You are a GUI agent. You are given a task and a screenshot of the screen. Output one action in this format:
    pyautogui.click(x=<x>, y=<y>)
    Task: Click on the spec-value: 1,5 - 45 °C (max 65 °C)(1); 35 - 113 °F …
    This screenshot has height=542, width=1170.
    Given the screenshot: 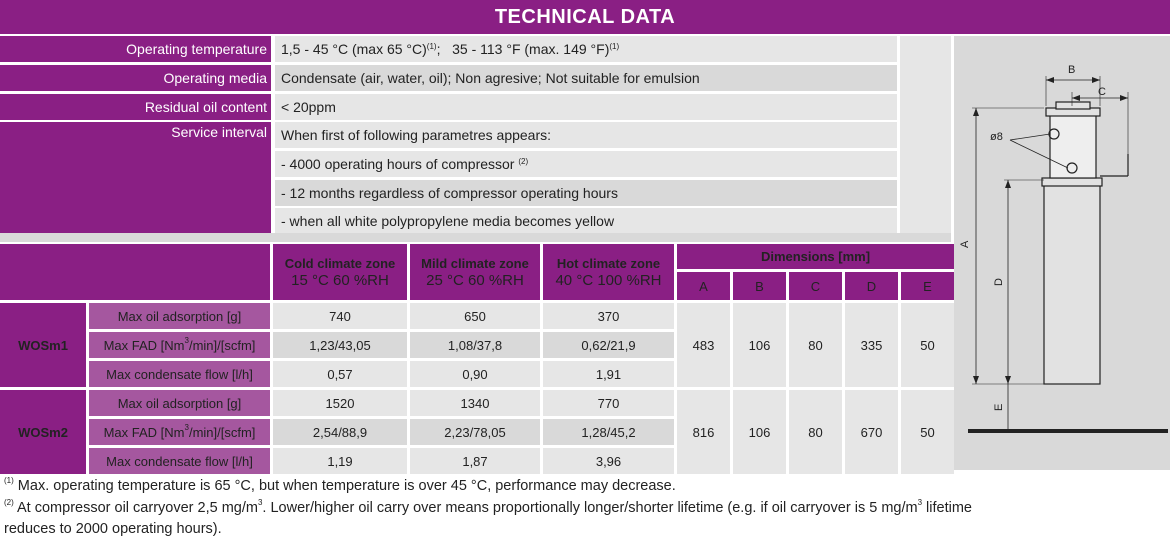 What is the action you would take?
    pyautogui.click(x=586, y=49)
    